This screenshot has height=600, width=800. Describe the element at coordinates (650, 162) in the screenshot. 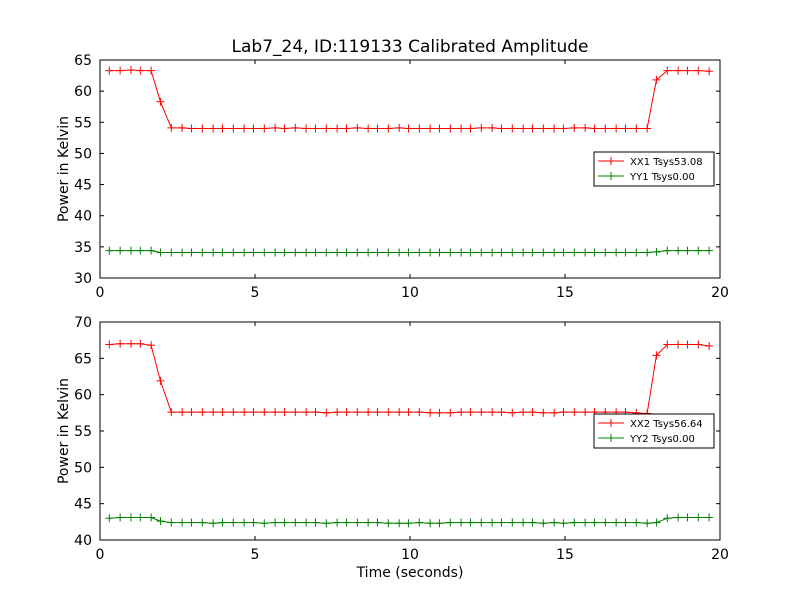

I see `legend-entry: XX1 Tsys53.08` at that location.